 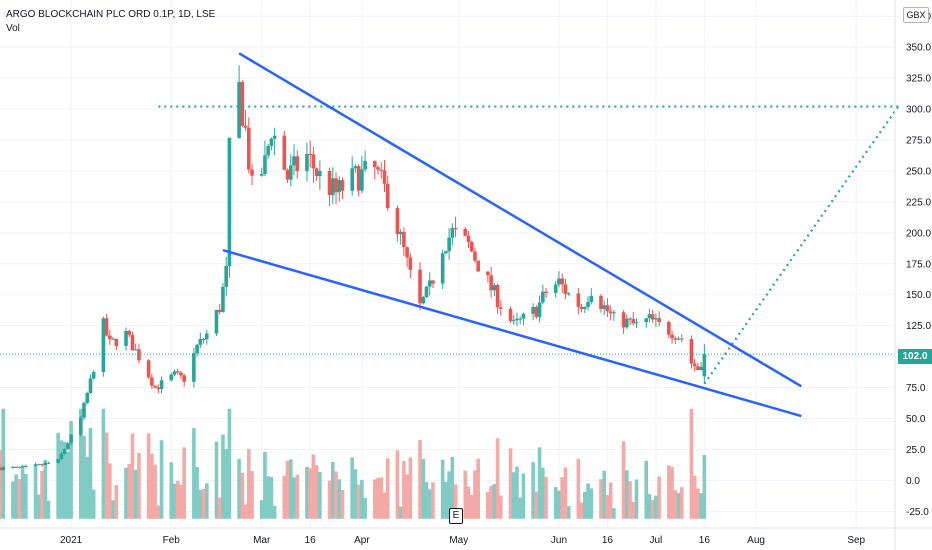 I want to click on earnings-event-marker: E, so click(x=456, y=516).